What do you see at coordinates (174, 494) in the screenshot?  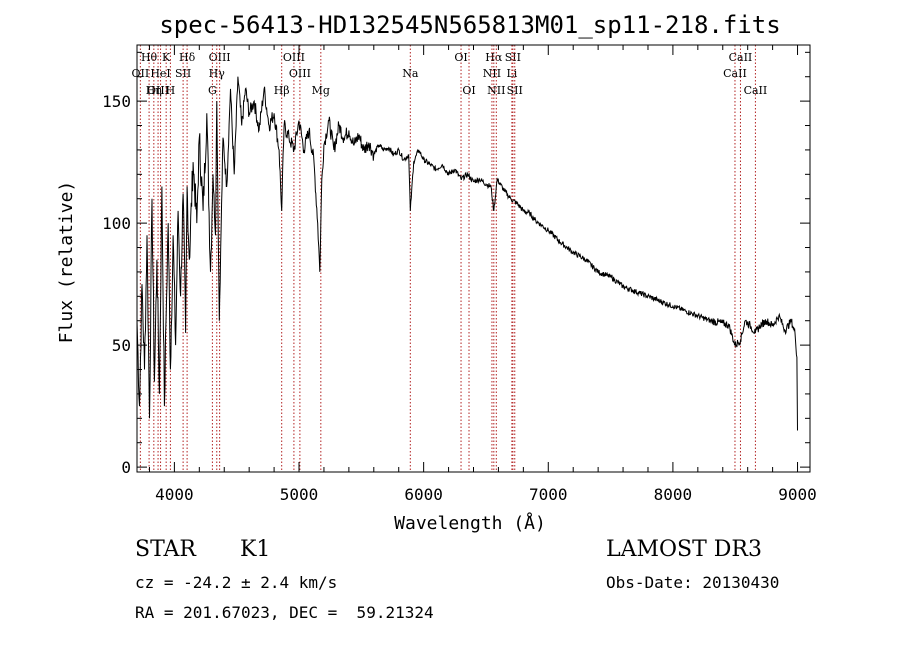 I see `x-tick-label-0: 4000` at bounding box center [174, 494].